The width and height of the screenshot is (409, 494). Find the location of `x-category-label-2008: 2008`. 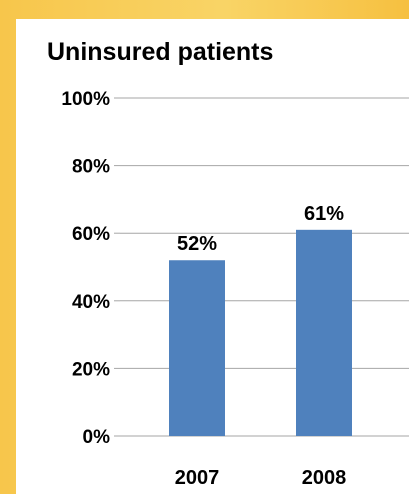

x-category-label-2008: 2008 is located at coordinates (324, 478).